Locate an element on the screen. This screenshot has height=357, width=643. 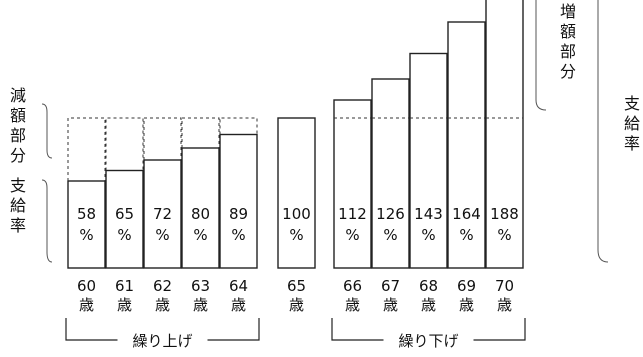
value-label: 188 is located at coordinates (504, 214).